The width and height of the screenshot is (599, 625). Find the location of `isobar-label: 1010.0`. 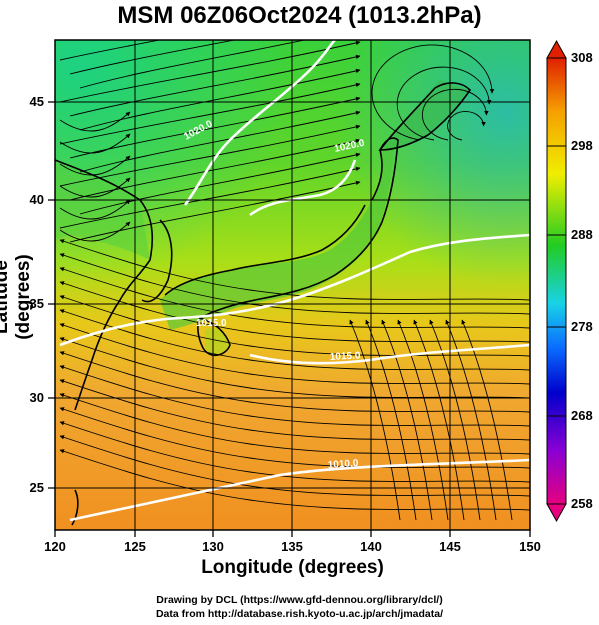

isobar-label: 1010.0 is located at coordinates (343, 464).